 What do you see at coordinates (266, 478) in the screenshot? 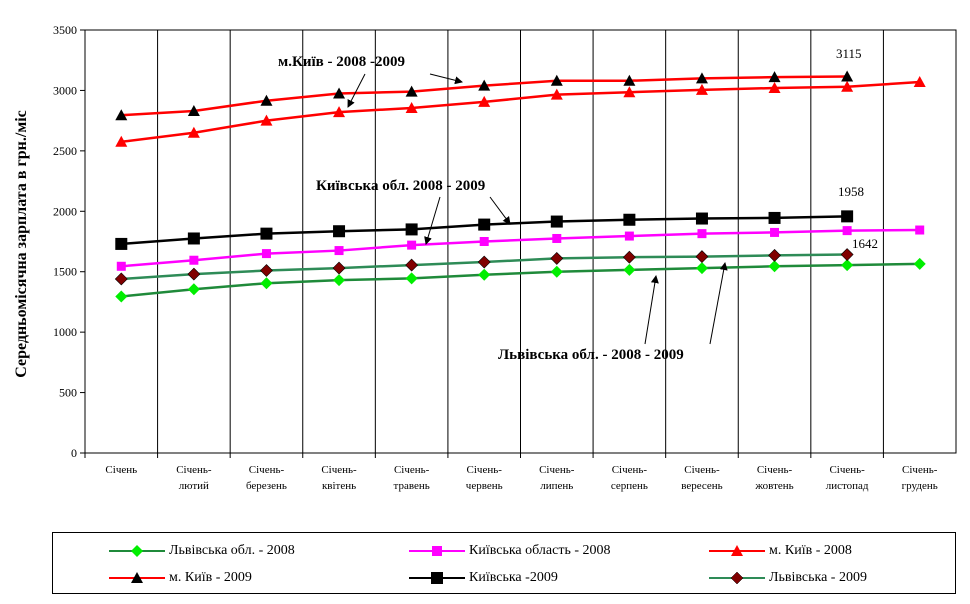
I see `x-tick-label: Січень-березень` at bounding box center [266, 478].